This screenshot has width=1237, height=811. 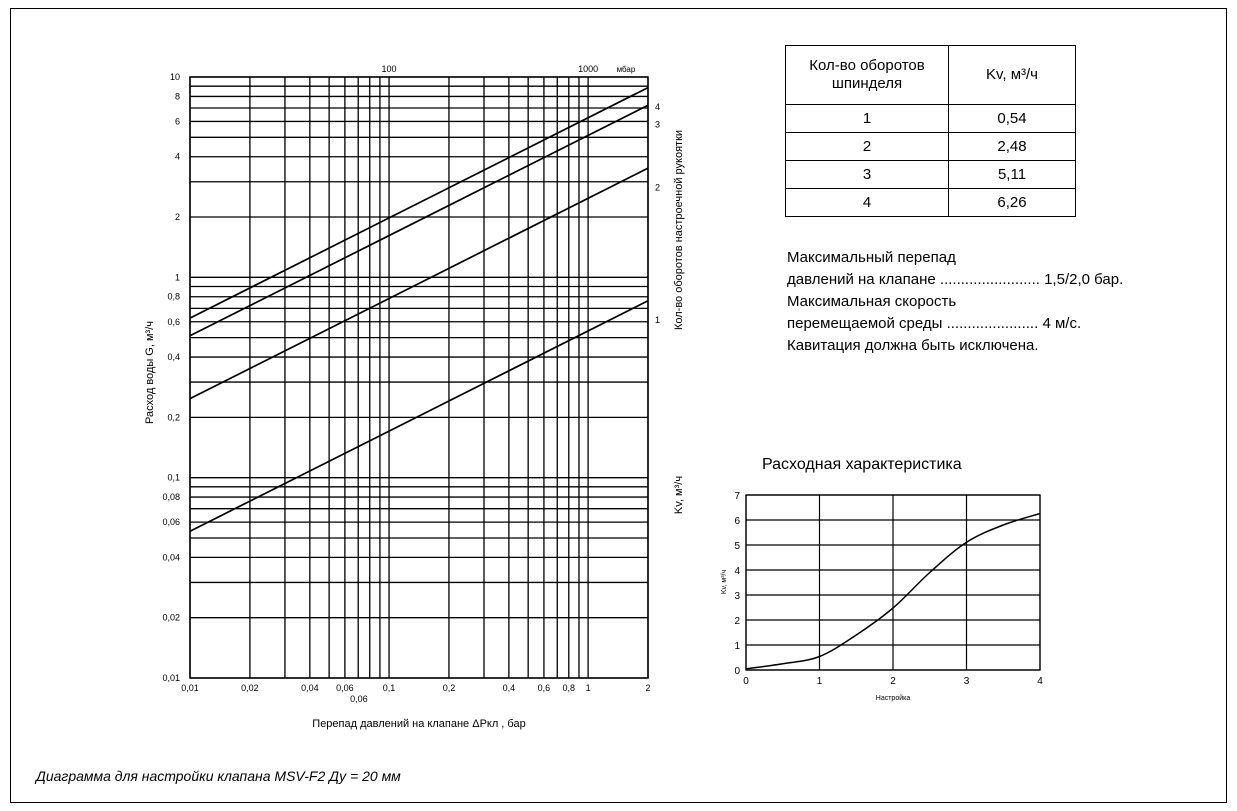 What do you see at coordinates (1084, 279) in the screenshot?
I see `note-value: 1,5/2,0 бар.` at bounding box center [1084, 279].